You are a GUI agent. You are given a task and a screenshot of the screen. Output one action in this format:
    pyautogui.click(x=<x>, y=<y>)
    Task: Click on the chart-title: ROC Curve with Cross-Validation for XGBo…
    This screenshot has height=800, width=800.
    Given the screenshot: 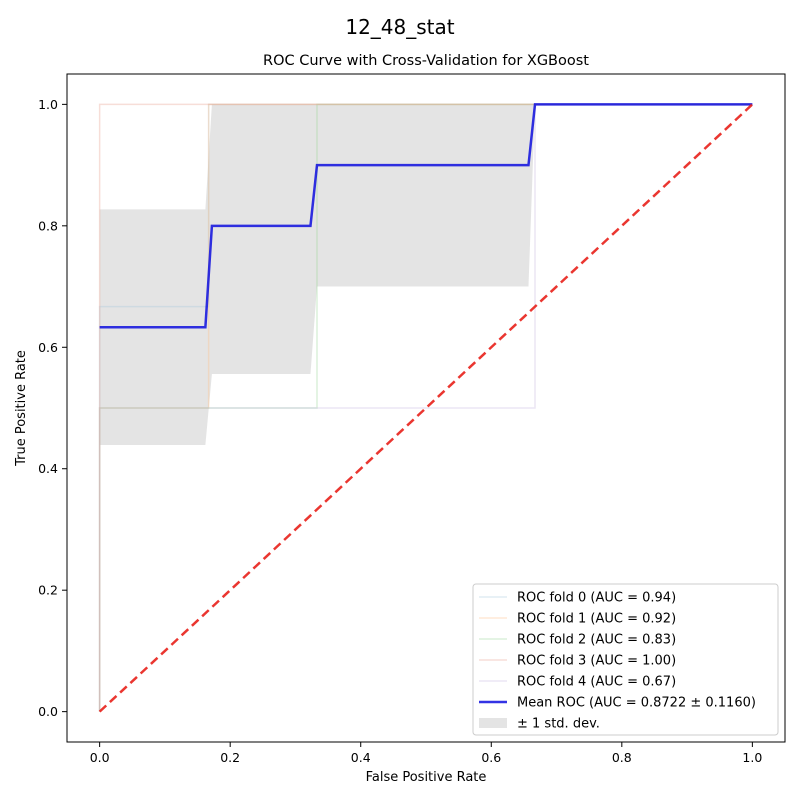 What is the action you would take?
    pyautogui.click(x=426, y=61)
    